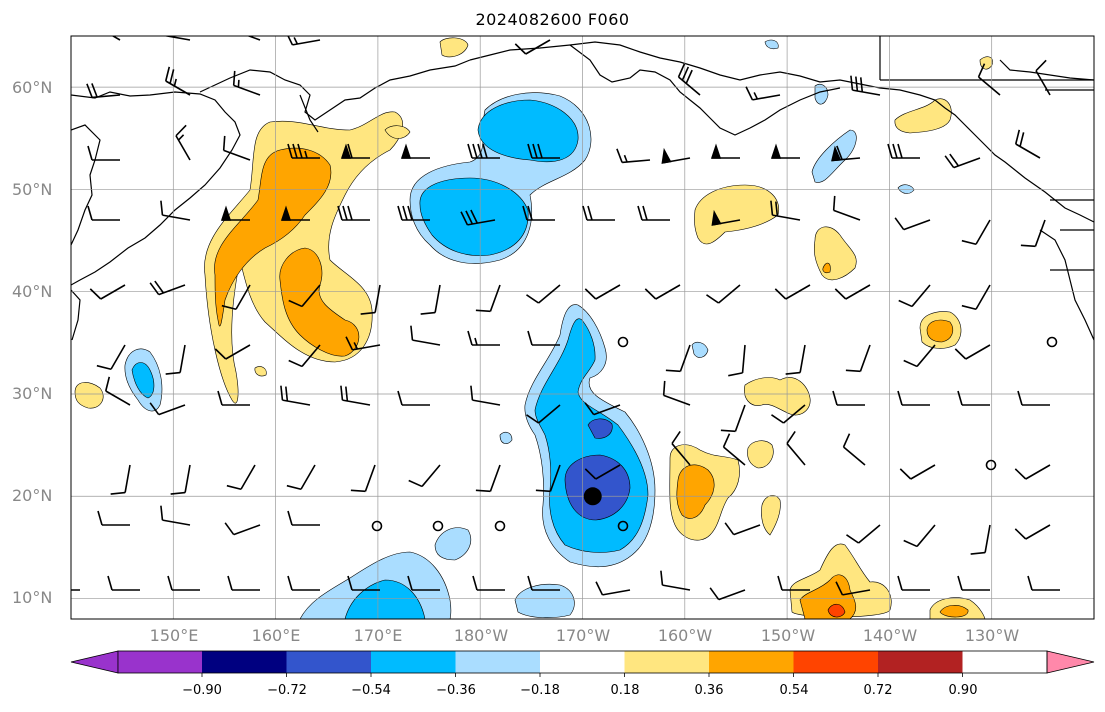 Image resolution: width=1105 pixels, height=712 pixels. What do you see at coordinates (32, 87) in the screenshot?
I see `y-tick-60n: 60°N` at bounding box center [32, 87].